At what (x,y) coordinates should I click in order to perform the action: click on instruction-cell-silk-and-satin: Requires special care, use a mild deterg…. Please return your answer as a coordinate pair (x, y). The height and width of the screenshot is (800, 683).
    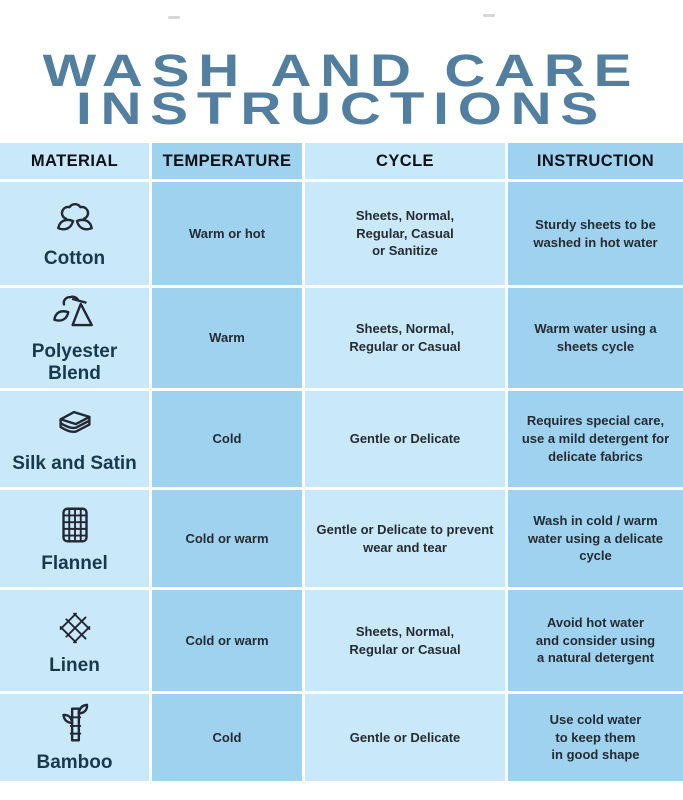
    Looking at the image, I should click on (595, 439).